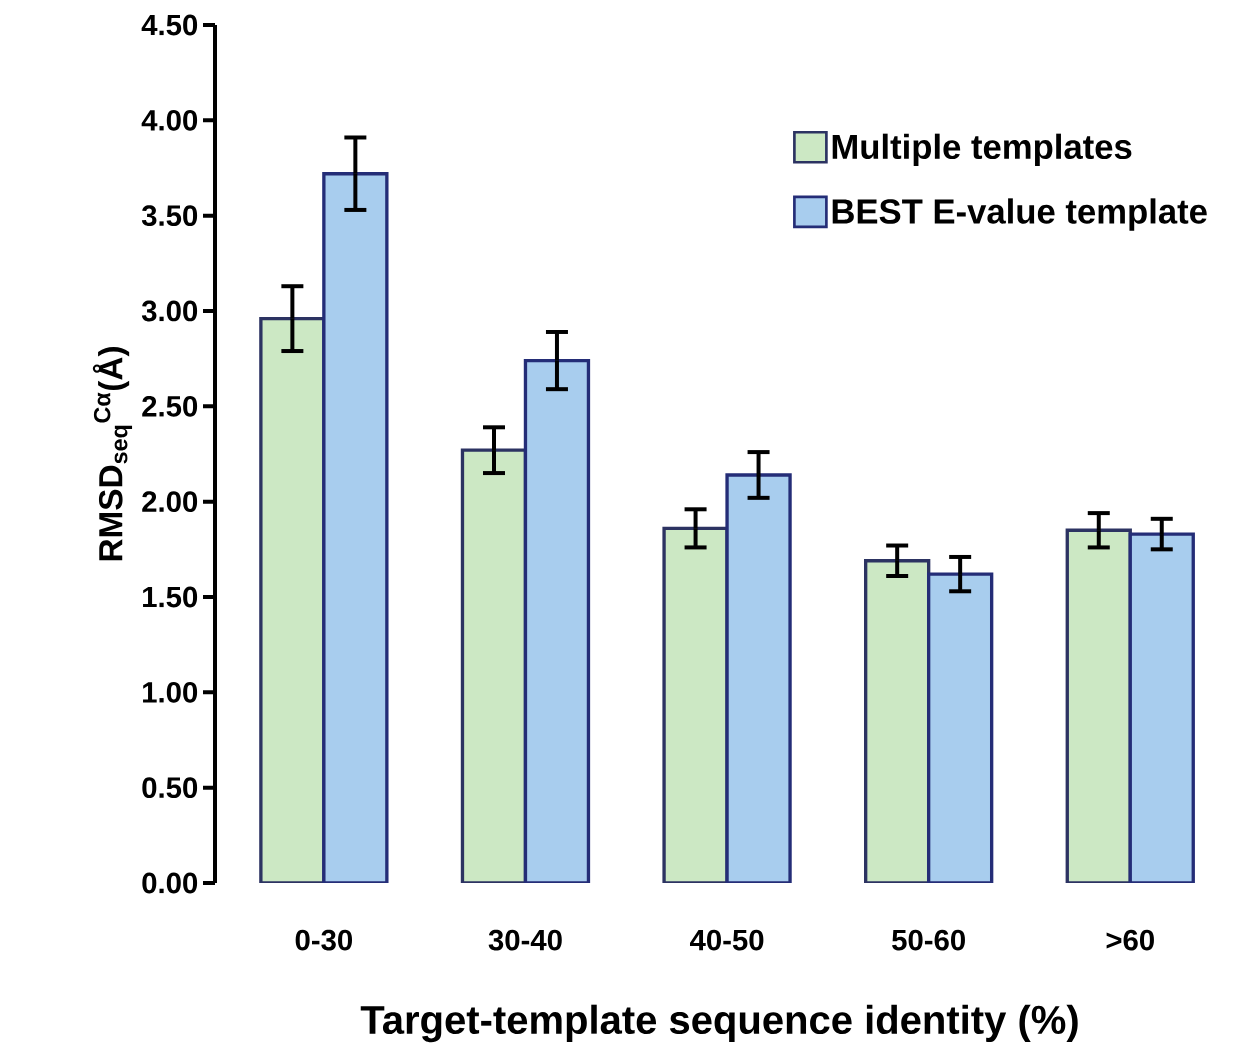  What do you see at coordinates (726, 940) in the screenshot?
I see `x-tick-label: 40-50` at bounding box center [726, 940].